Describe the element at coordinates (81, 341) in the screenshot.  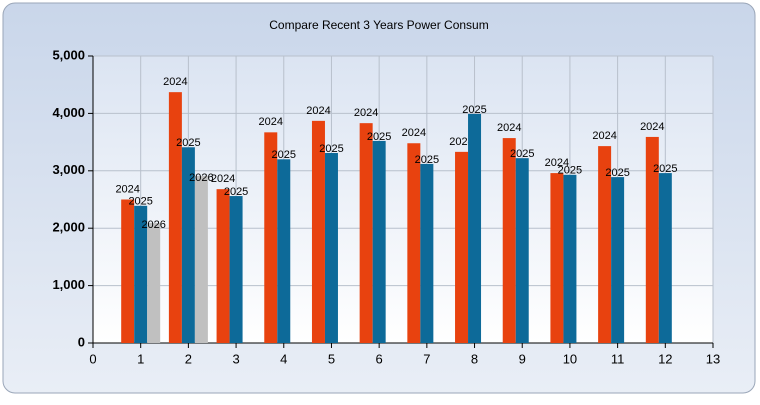
I see `y-tick-label: 0` at that location.